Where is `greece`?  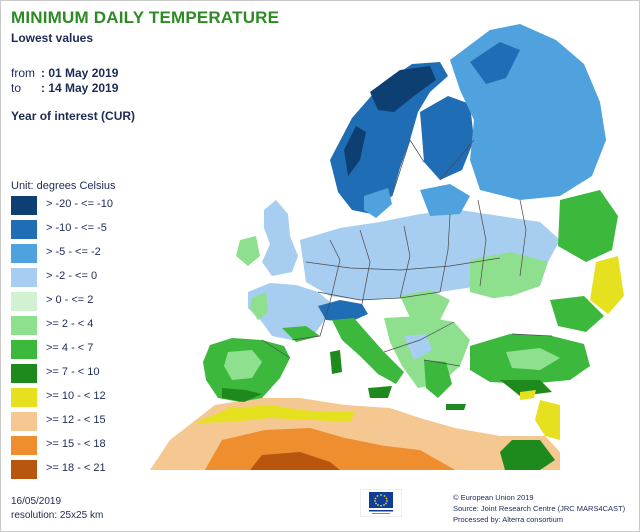 greece is located at coordinates (438, 379).